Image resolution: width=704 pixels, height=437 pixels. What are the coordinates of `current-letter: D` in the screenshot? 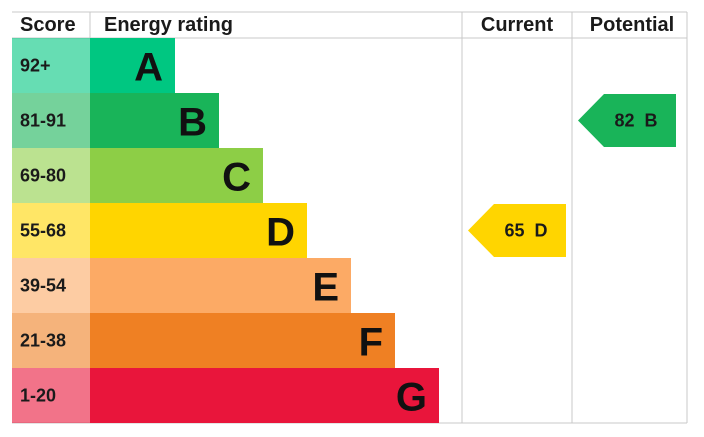 It's located at (541, 231).